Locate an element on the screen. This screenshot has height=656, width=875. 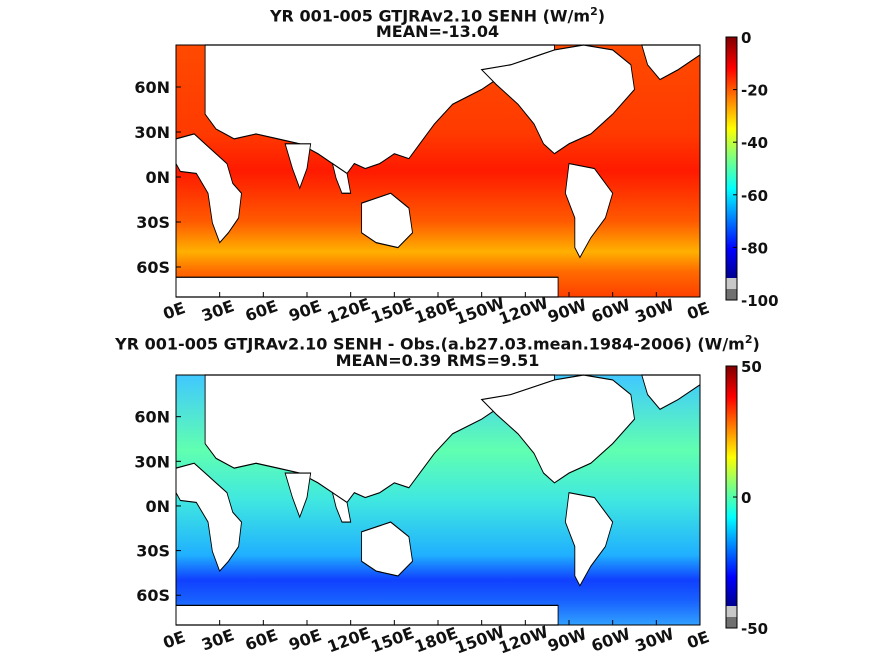
chart-1-subtitle: MEAN=-13.04 is located at coordinates (437, 31).